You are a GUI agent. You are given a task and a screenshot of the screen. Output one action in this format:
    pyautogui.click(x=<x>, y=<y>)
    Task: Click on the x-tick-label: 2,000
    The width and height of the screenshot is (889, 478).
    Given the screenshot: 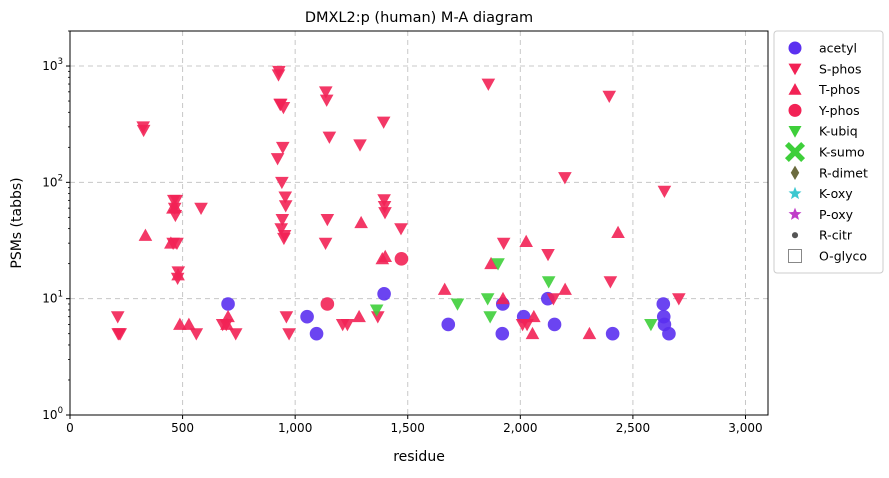 What is the action you would take?
    pyautogui.click(x=520, y=428)
    